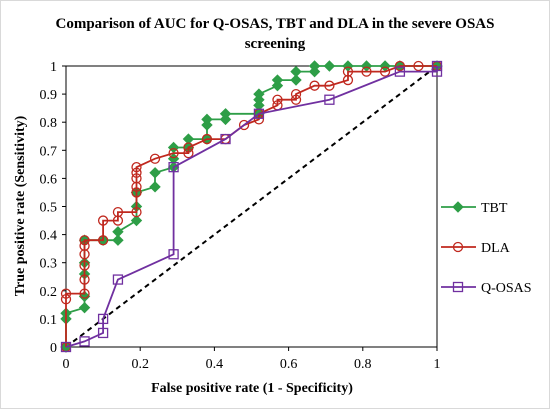 Image resolution: width=550 pixels, height=409 pixels. What do you see at coordinates (363, 364) in the screenshot?
I see `x-tick-label: 0.8` at bounding box center [363, 364].